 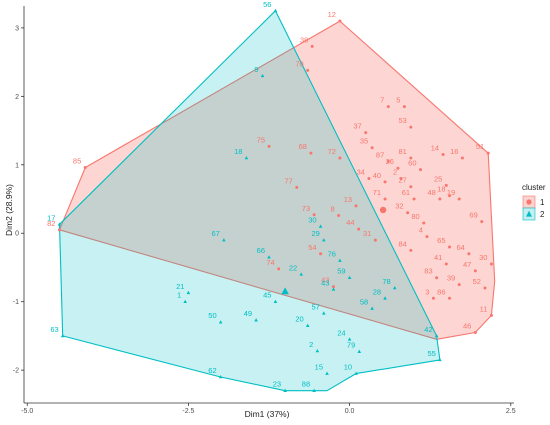 I want to click on point-label: 74, so click(x=270, y=262).